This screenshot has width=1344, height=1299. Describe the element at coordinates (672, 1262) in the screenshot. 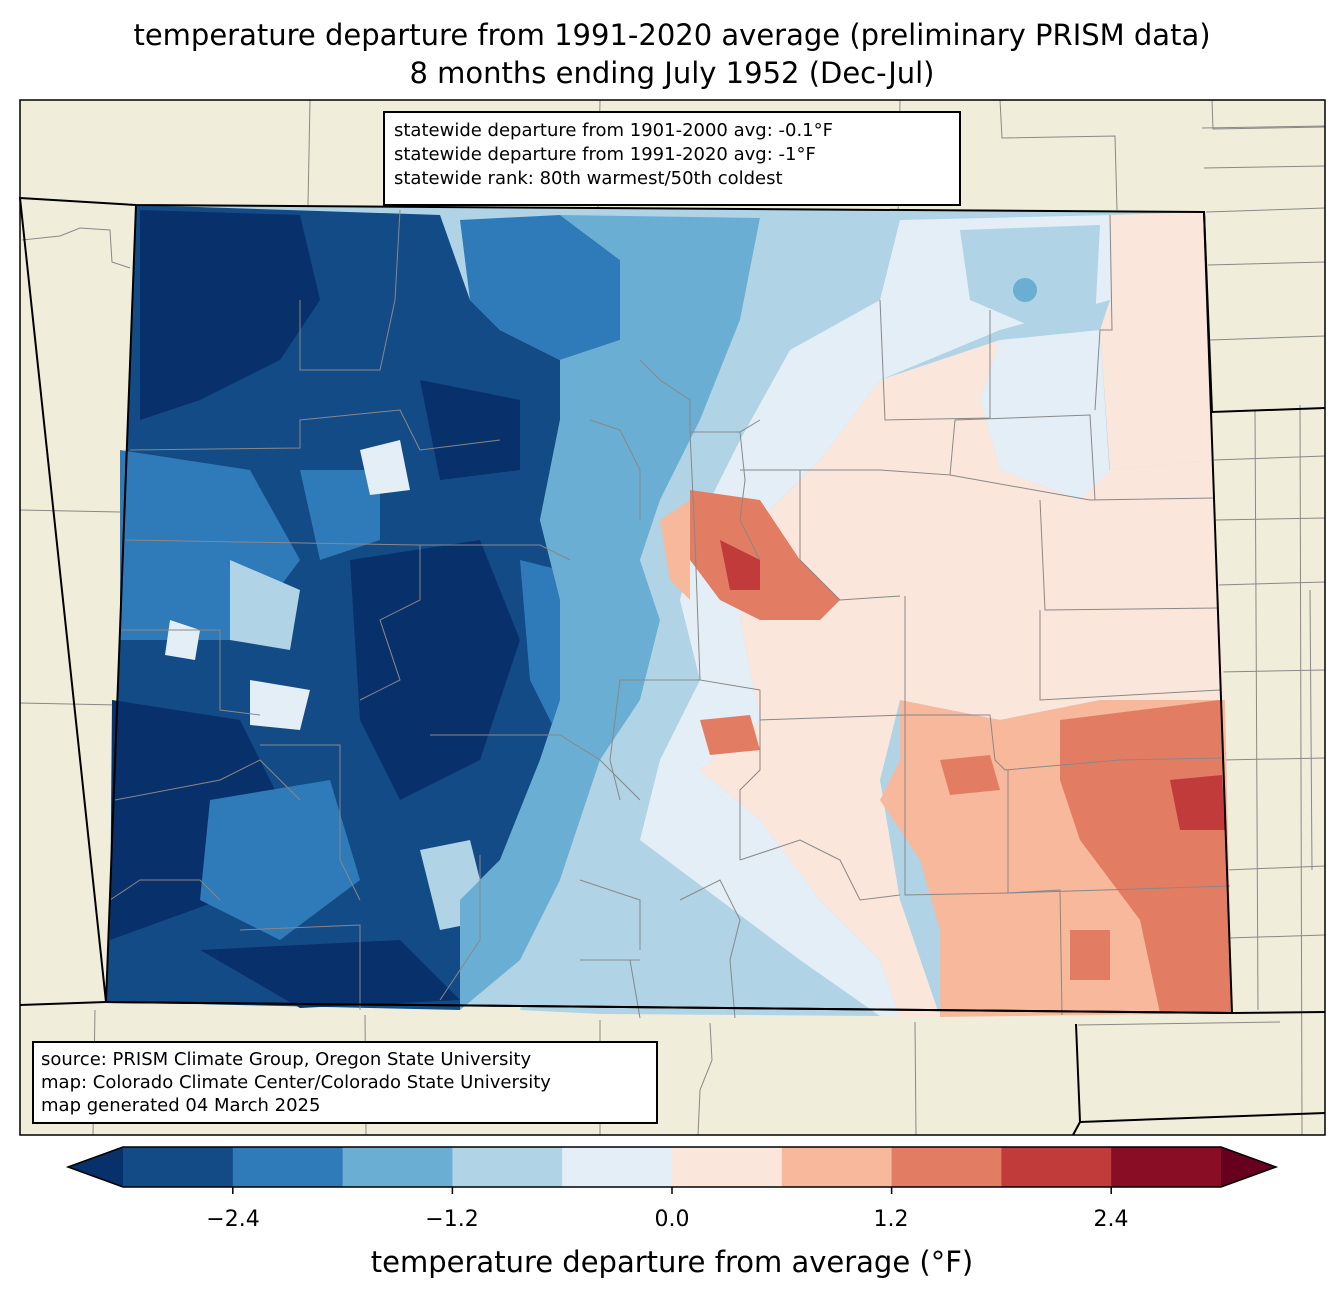

I see `colorbar-label: temperature departure from average (°F)` at that location.